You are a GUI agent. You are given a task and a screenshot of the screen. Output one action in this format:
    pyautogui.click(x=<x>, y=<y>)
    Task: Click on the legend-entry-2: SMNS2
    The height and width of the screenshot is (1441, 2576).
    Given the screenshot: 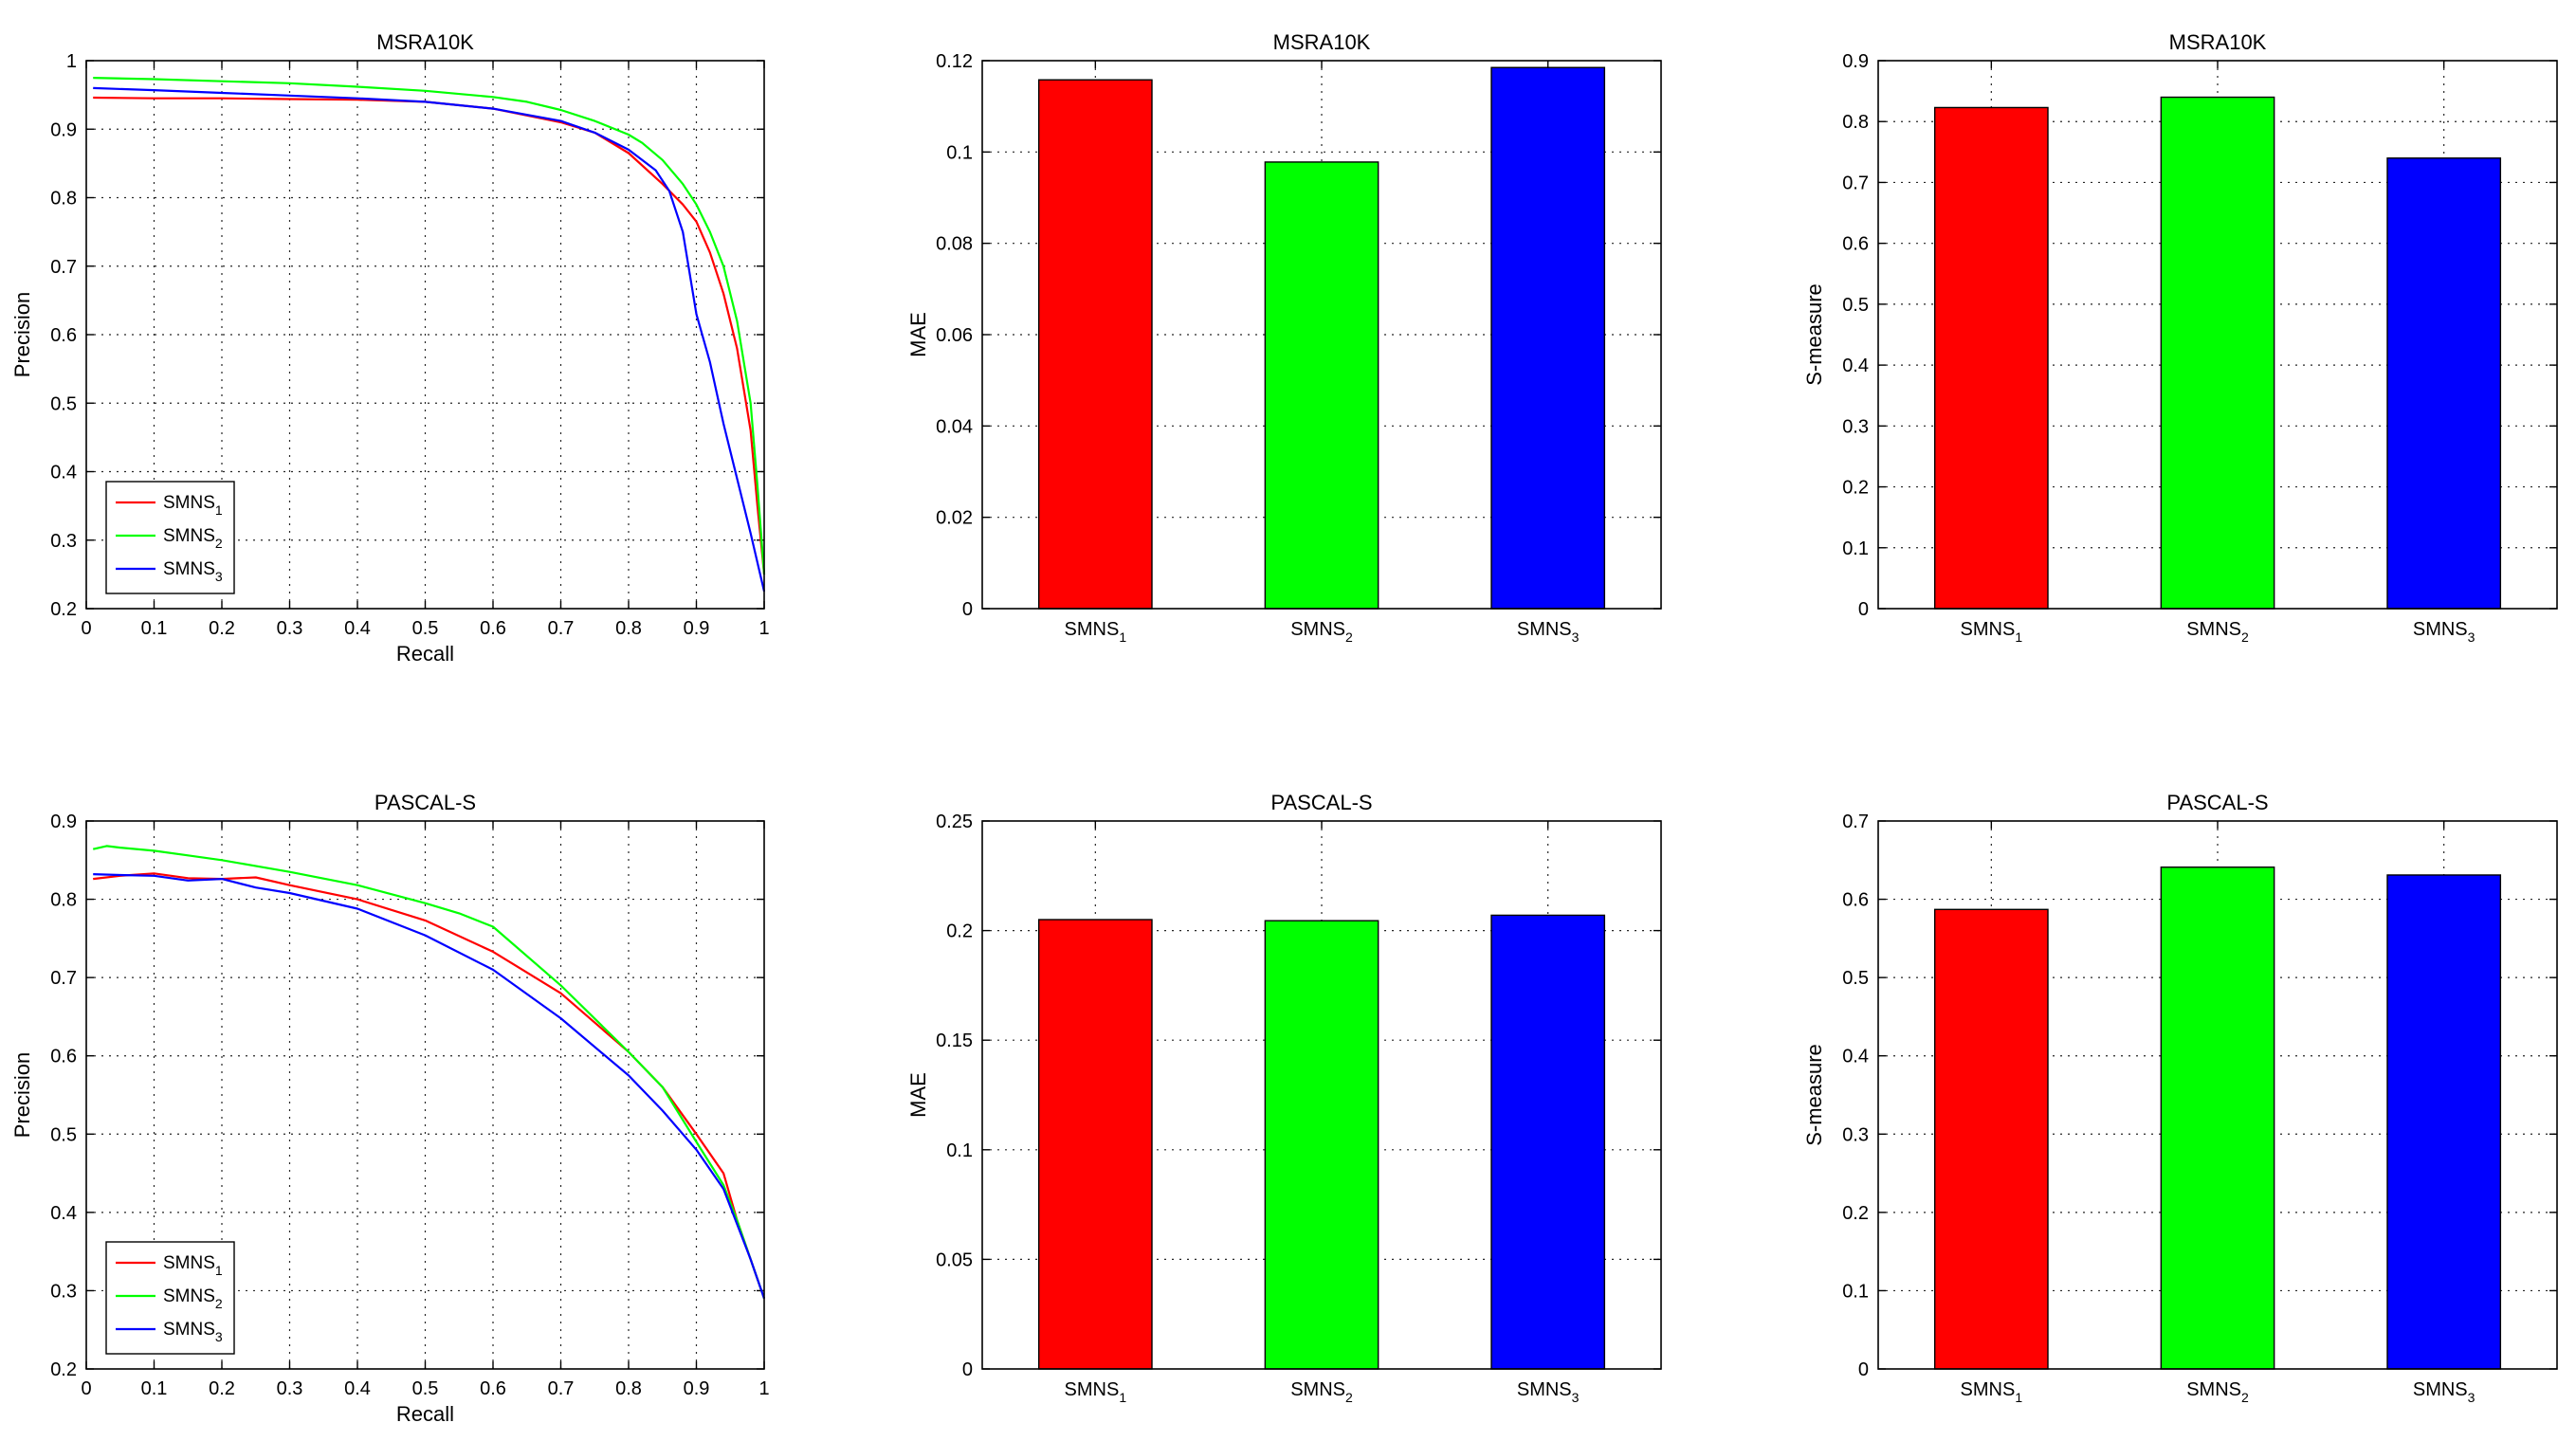 What is the action you would take?
    pyautogui.click(x=193, y=1298)
    